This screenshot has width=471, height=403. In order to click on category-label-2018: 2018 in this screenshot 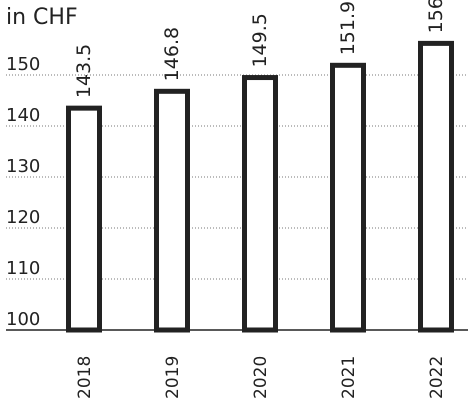, I will do `click(85, 377)`.